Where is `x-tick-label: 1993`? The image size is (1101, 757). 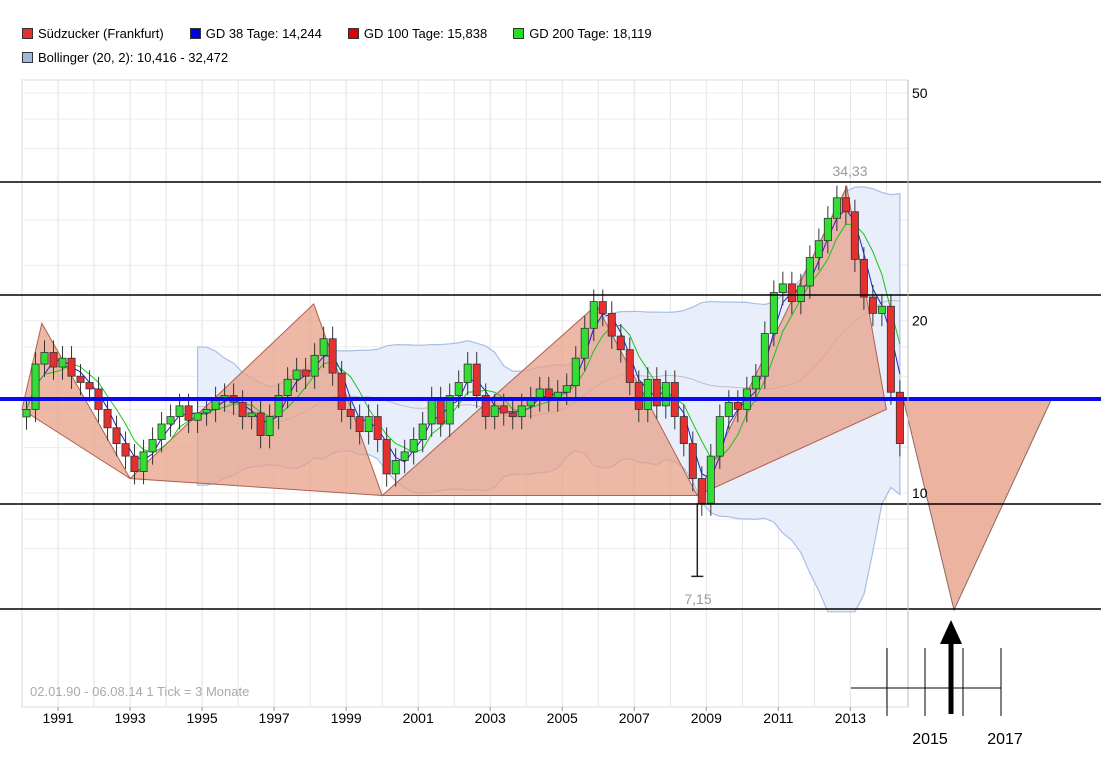
x-tick-label: 1993 is located at coordinates (129, 718).